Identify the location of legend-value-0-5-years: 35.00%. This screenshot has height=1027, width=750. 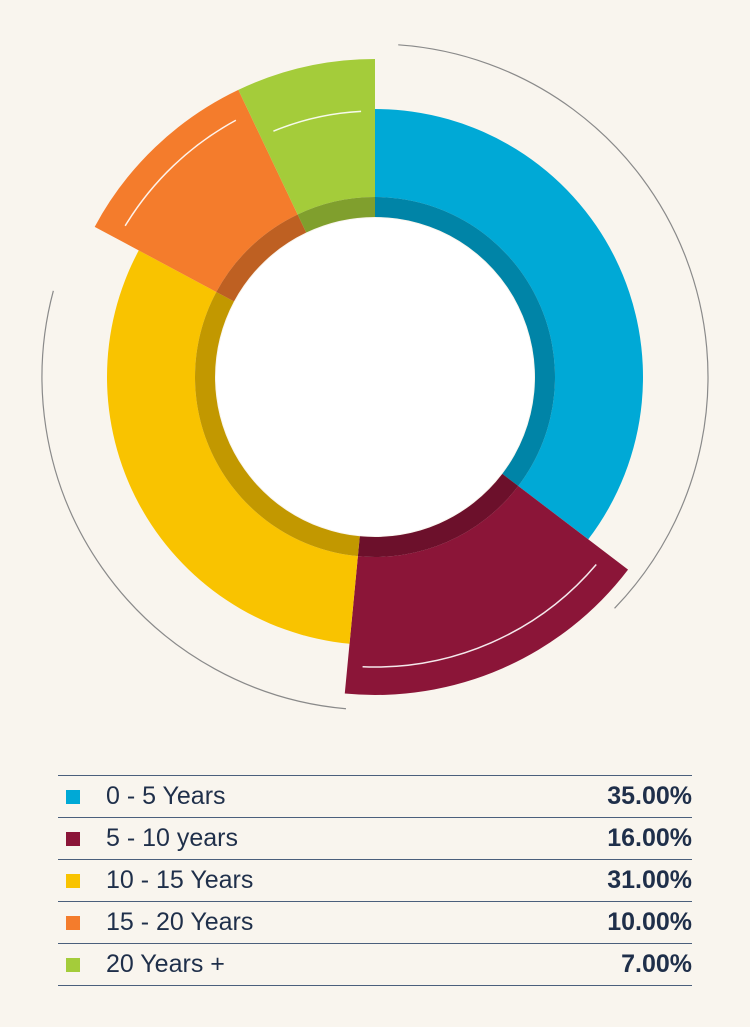
(649, 796).